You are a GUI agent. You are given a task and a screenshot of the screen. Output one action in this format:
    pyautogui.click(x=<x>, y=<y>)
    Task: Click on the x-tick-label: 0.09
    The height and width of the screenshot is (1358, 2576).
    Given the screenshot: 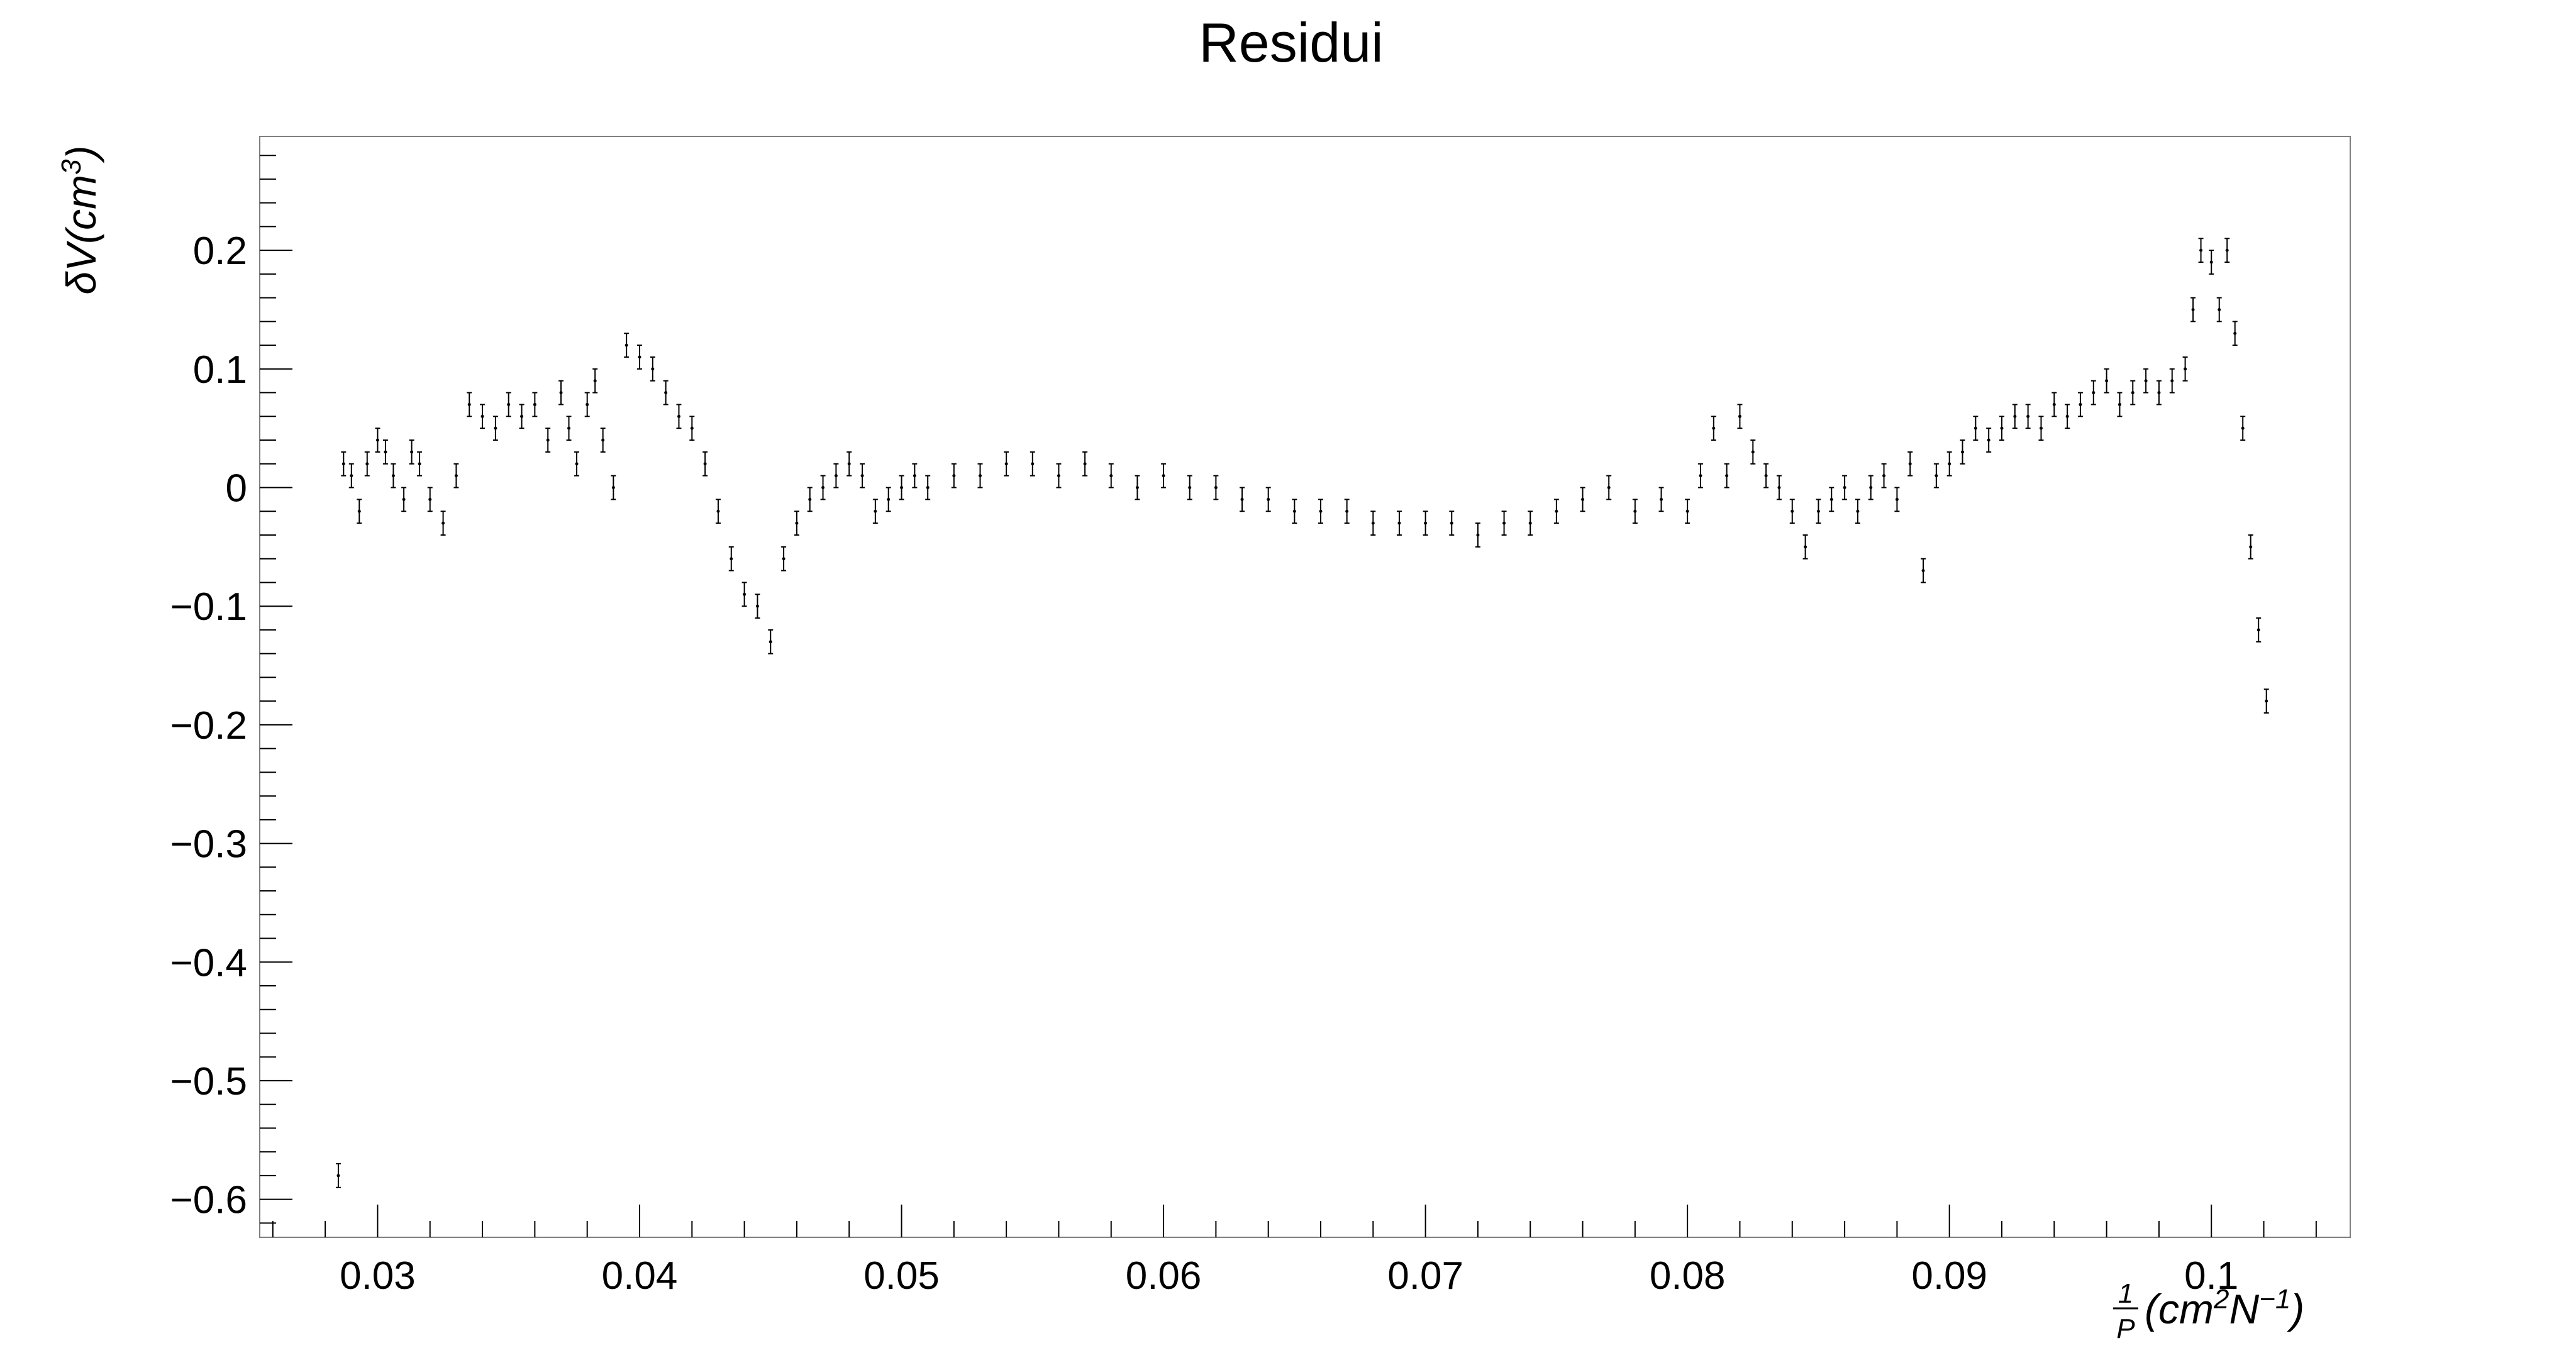 What is the action you would take?
    pyautogui.click(x=1949, y=1276)
    